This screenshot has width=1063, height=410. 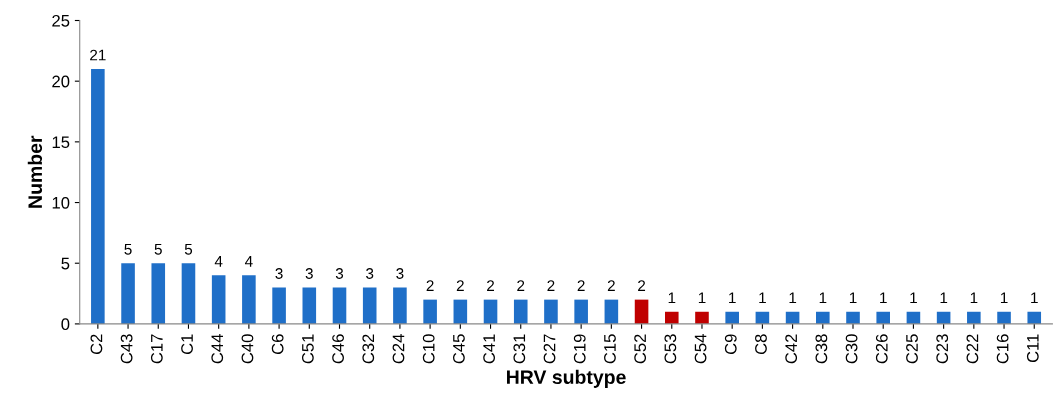 I want to click on y-tick-label: 0, so click(x=65, y=324).